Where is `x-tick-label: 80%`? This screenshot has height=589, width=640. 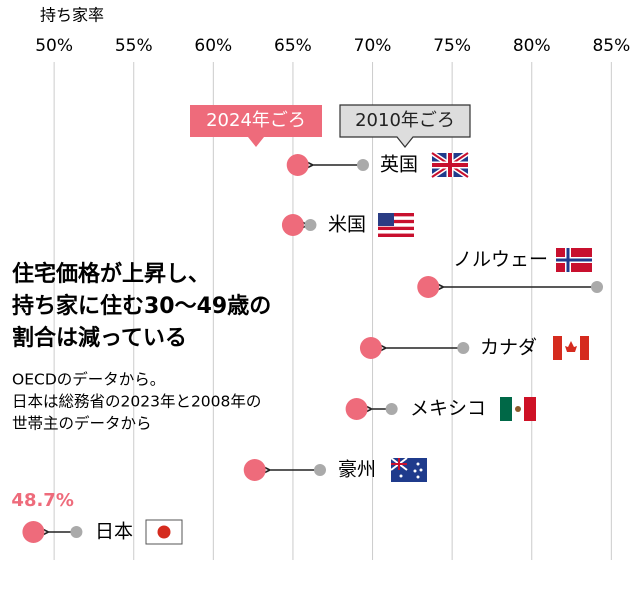 x-tick-label: 80% is located at coordinates (532, 46).